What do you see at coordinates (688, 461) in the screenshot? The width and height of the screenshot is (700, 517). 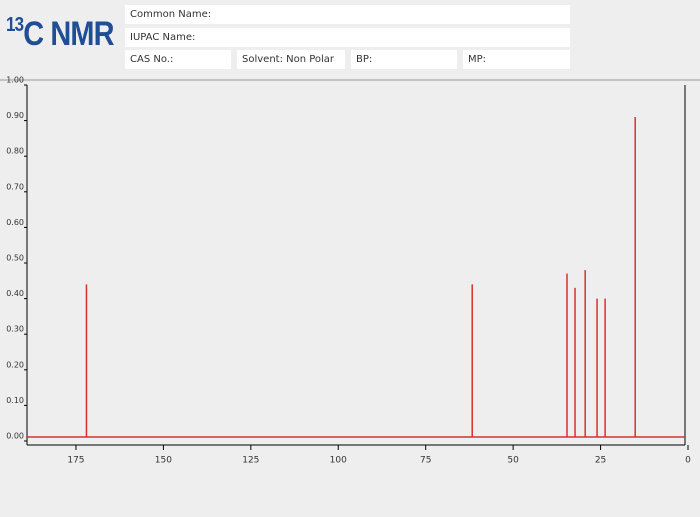 I see `x-tick-label: 0` at bounding box center [688, 461].